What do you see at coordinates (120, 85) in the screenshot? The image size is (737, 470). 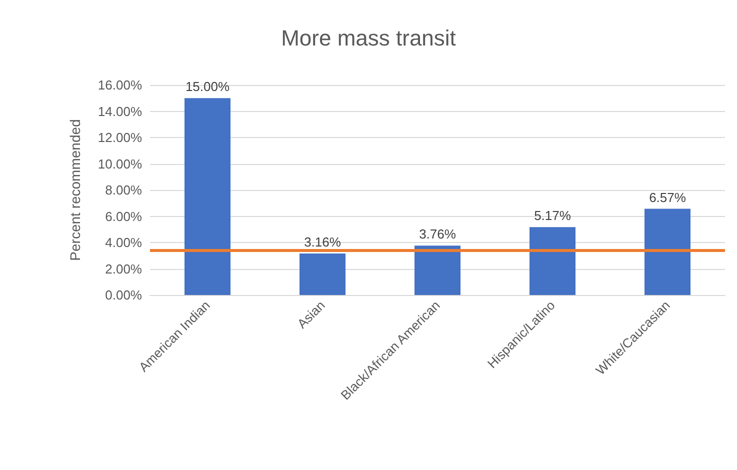 I see `y-tick-label: 16.00%` at bounding box center [120, 85].